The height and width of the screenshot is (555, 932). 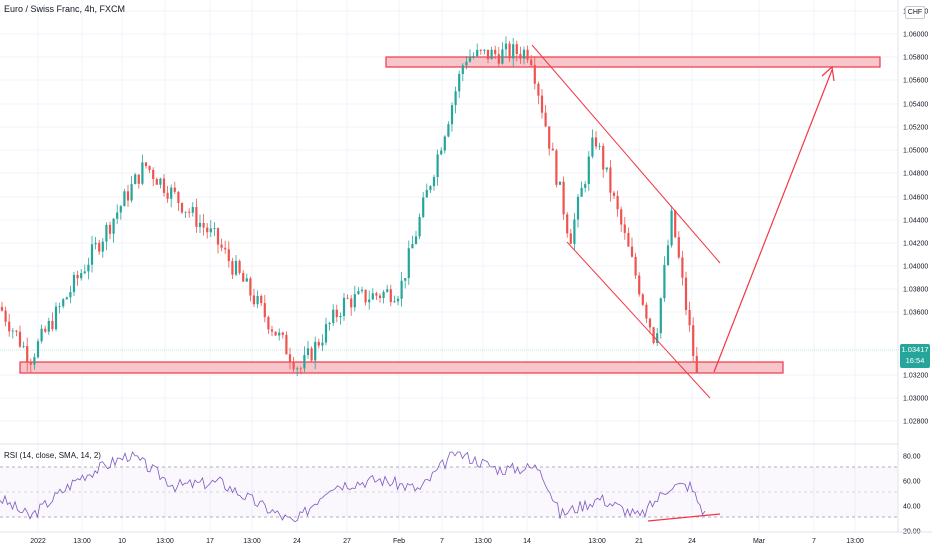 What do you see at coordinates (633, 62) in the screenshot?
I see `resistance-zone` at bounding box center [633, 62].